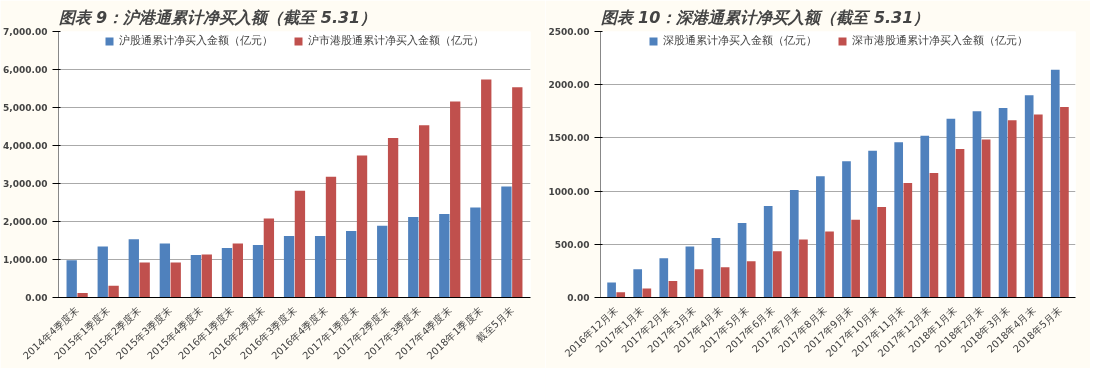 This screenshot has height=370, width=1094. I want to click on y-tick-label: 1500.00, so click(569, 138).